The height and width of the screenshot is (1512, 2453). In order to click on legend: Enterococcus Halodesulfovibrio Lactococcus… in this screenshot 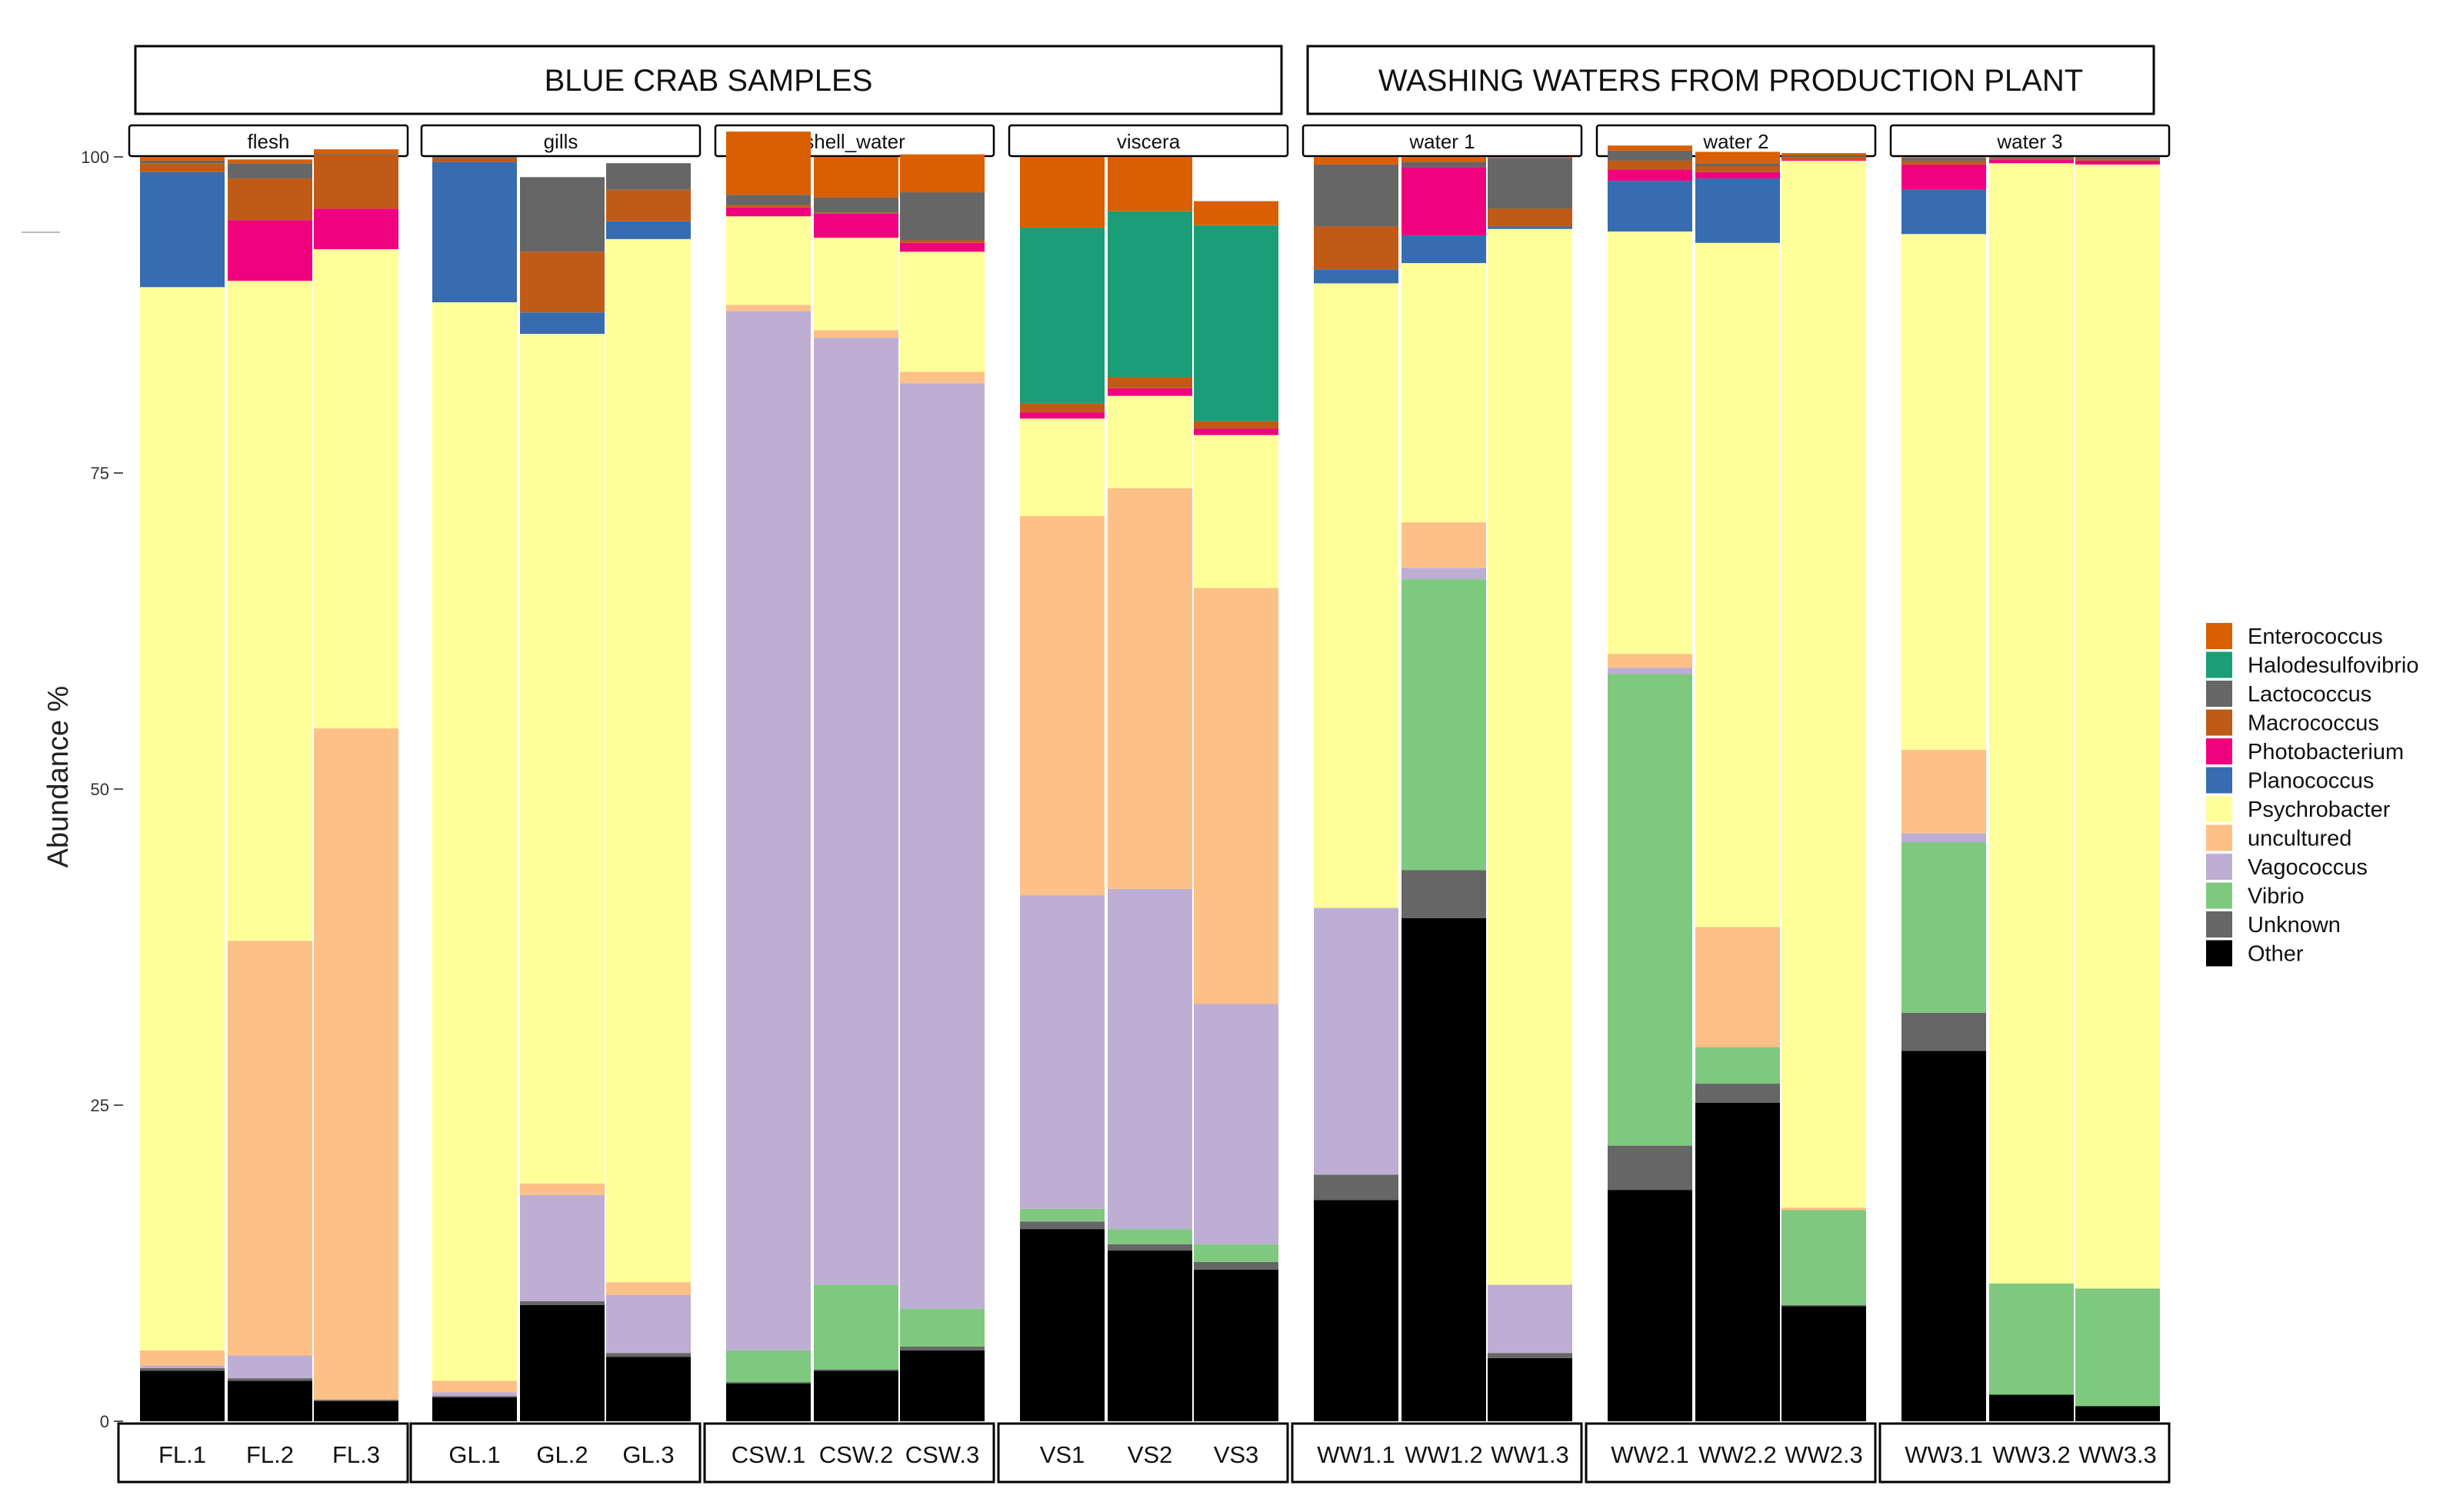, I will do `click(2312, 795)`.